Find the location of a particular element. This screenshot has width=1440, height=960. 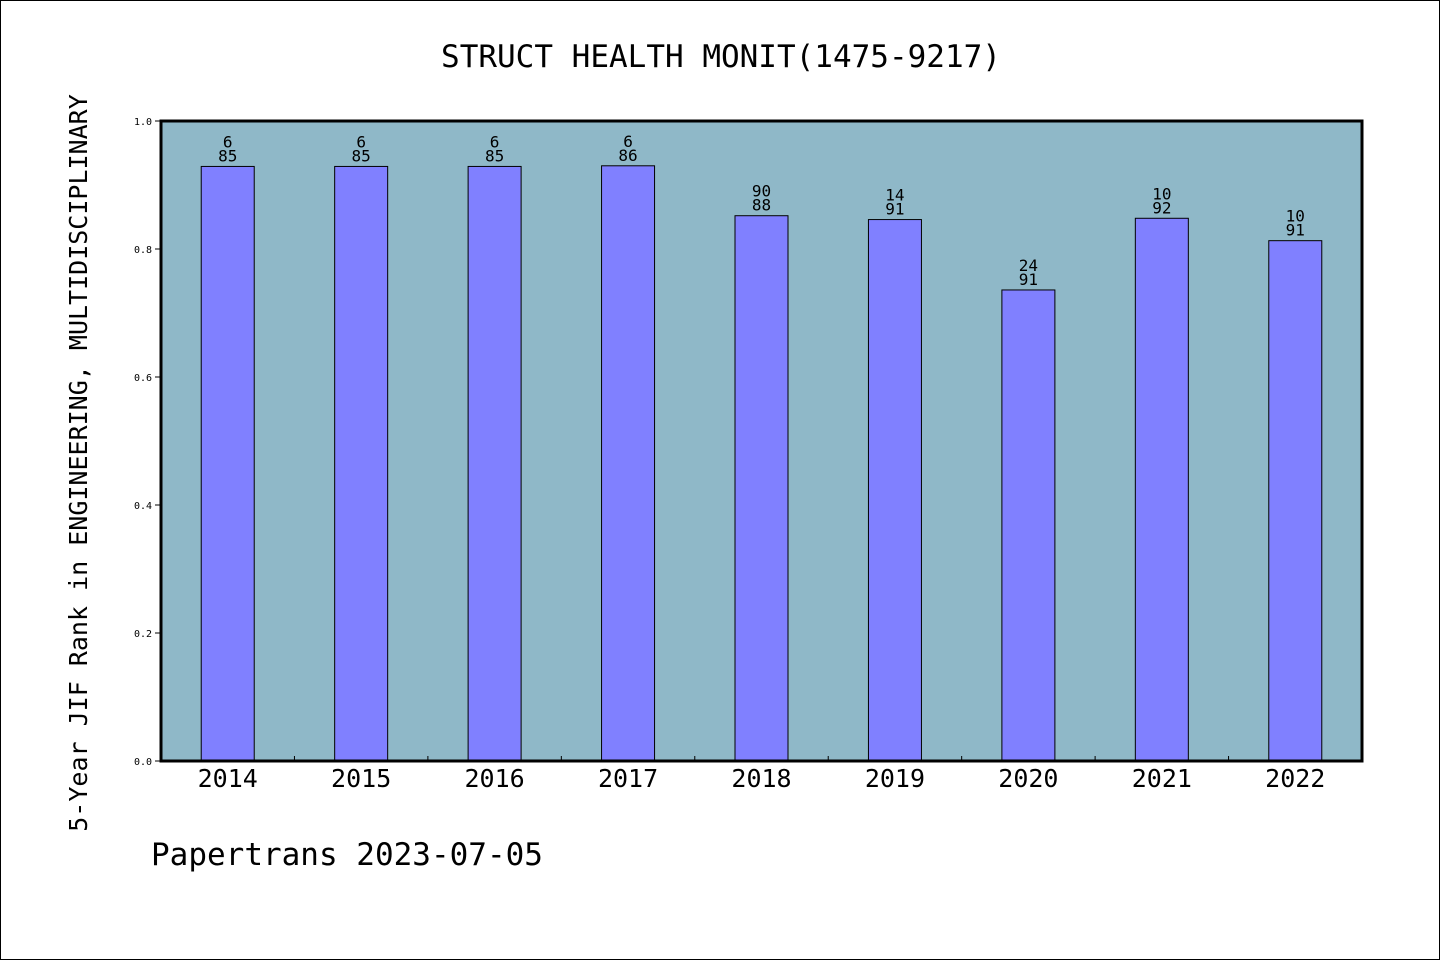

data-label-2021-line2: 92 is located at coordinates (1161, 207).